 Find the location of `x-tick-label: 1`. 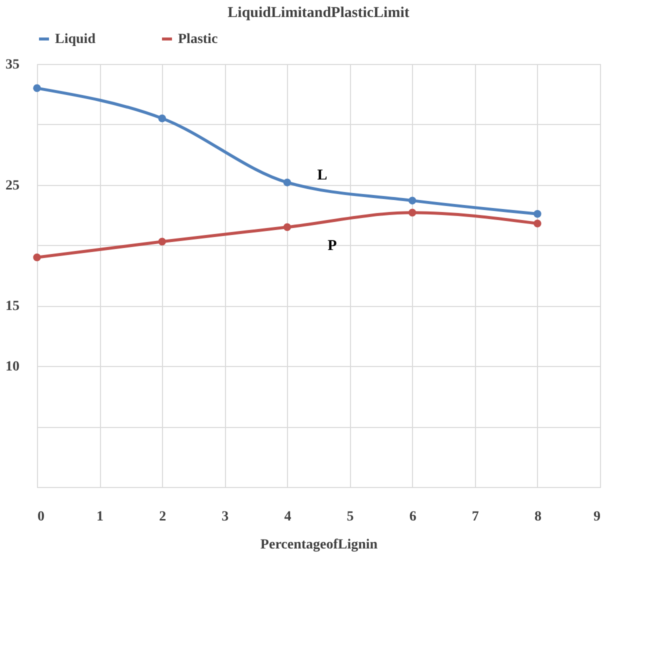

x-tick-label: 1 is located at coordinates (100, 517).